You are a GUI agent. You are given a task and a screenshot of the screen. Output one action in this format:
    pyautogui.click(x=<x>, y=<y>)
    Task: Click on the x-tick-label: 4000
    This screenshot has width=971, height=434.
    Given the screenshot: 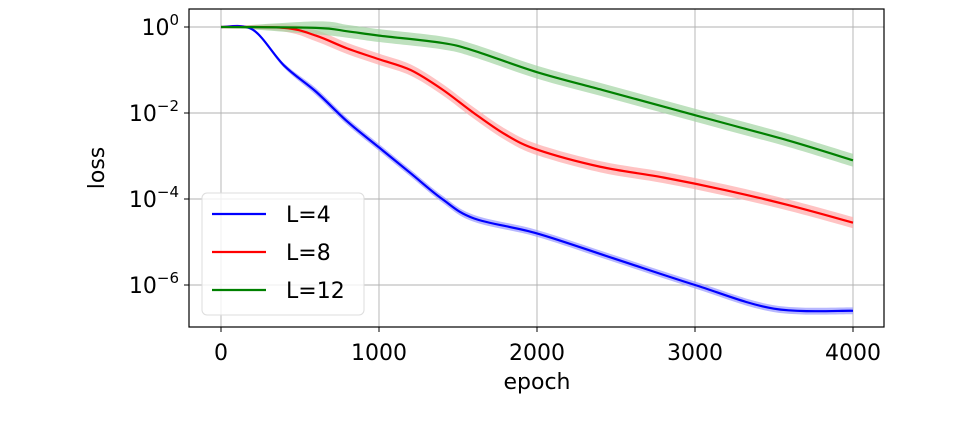 What is the action you would take?
    pyautogui.click(x=853, y=353)
    